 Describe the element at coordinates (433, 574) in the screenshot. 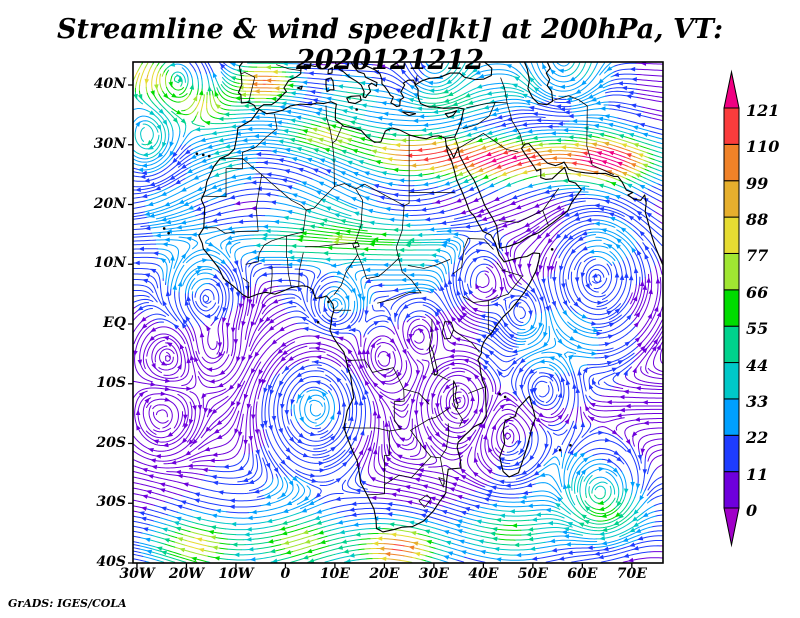

I see `lon-tick-label: 30E` at that location.